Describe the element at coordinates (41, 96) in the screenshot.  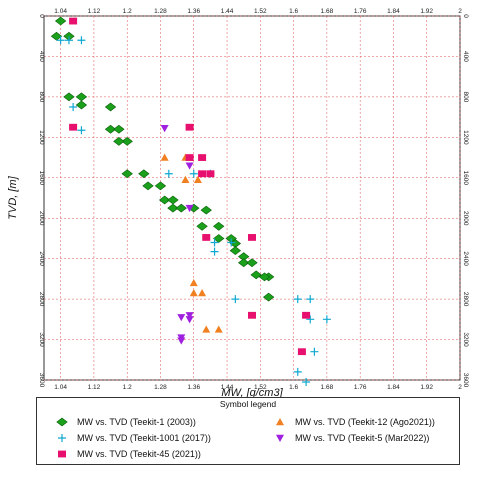
I see `y-tick-label: 800` at that location.